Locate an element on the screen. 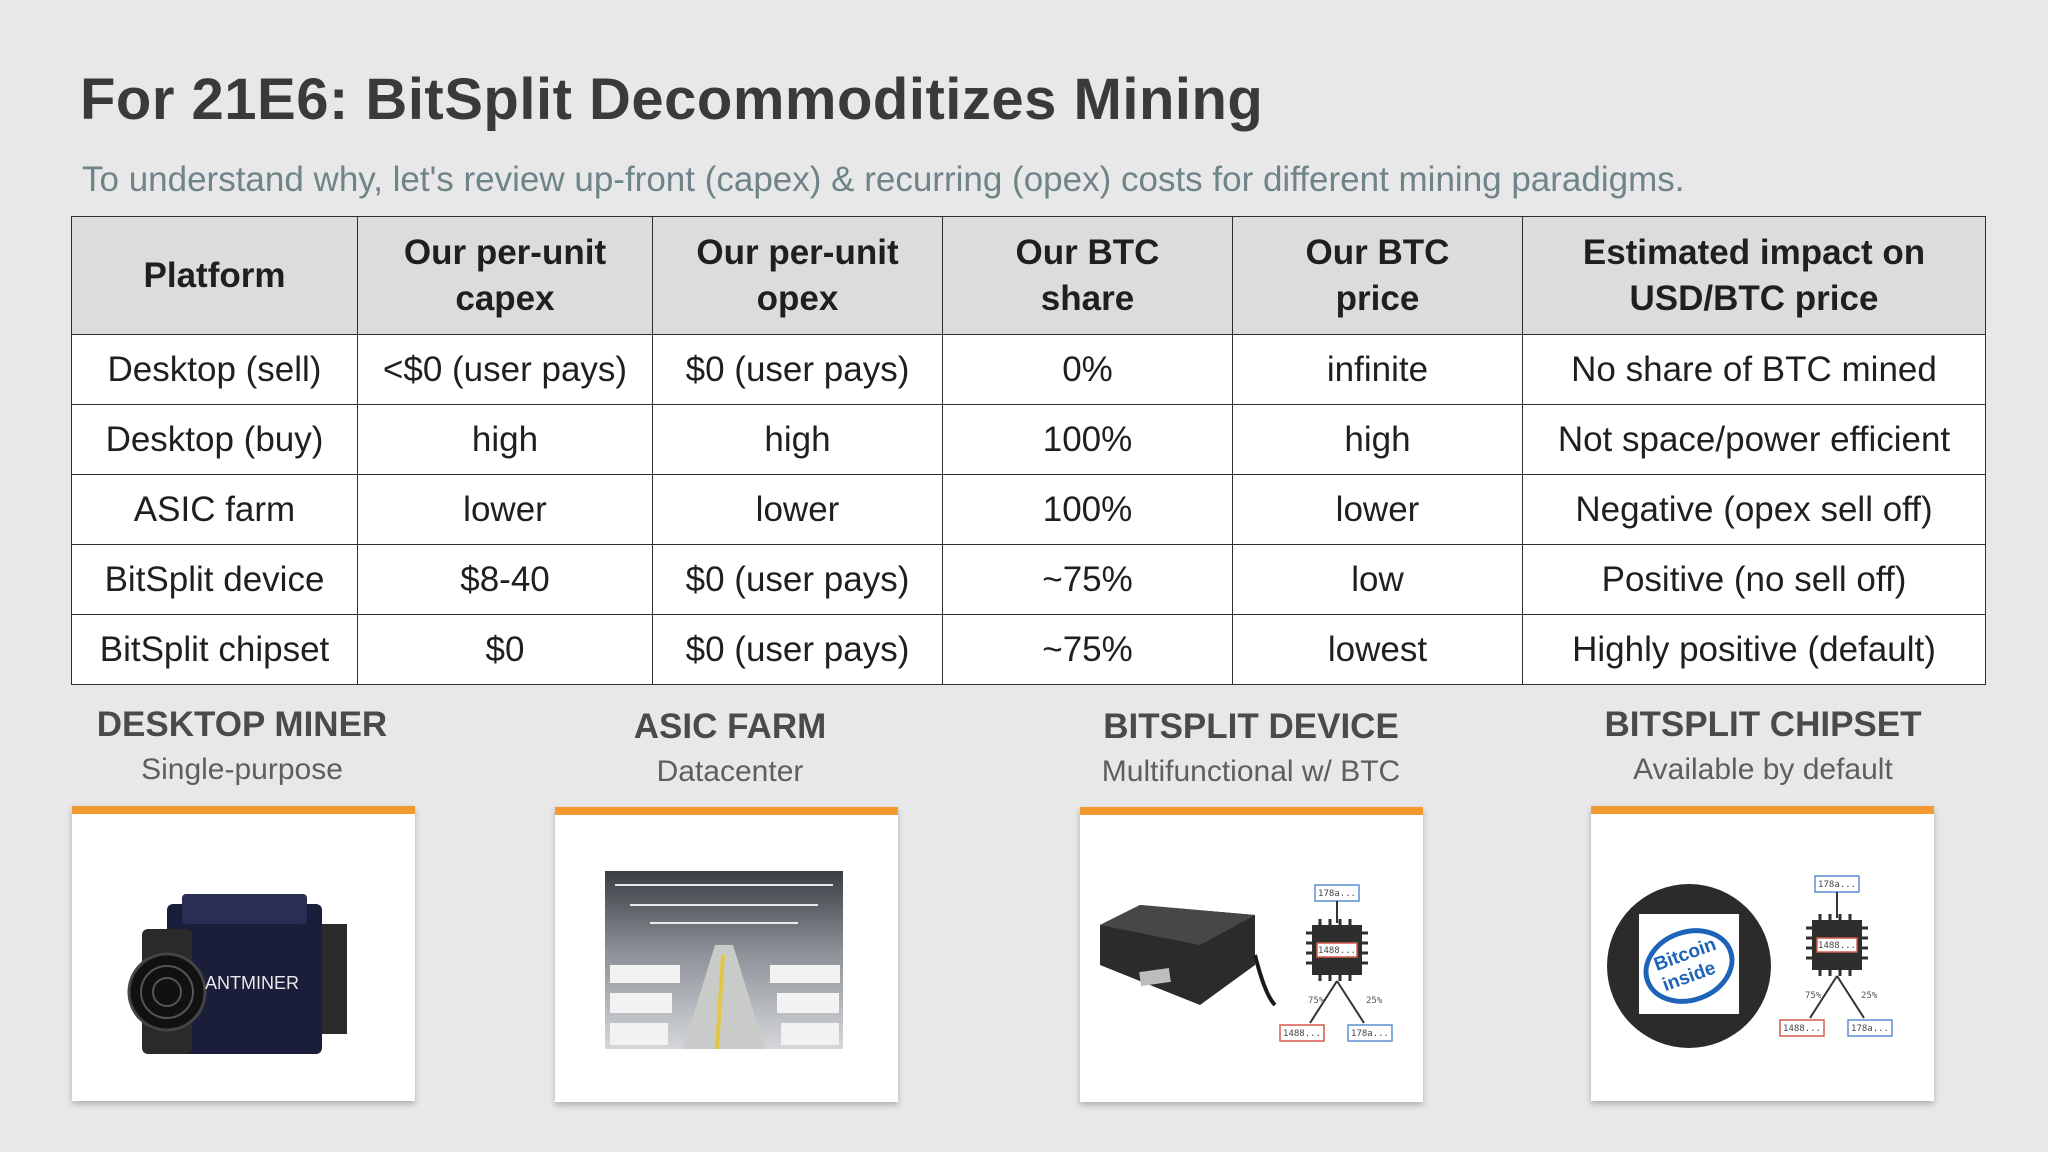 The width and height of the screenshot is (2048, 1152). header-btc-price: Our BTC price is located at coordinates (1377, 275).